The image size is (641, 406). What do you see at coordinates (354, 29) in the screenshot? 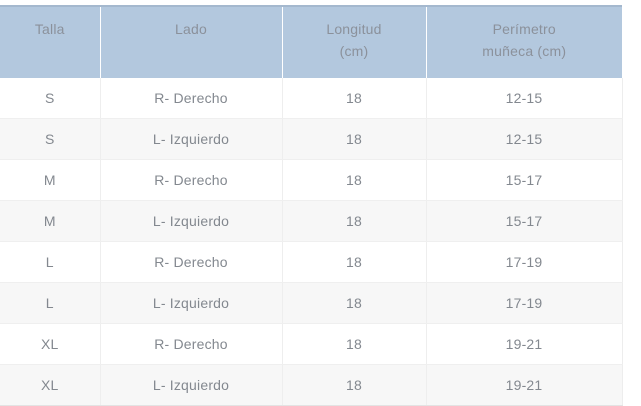
I see `column-header-label: Longitud` at bounding box center [354, 29].